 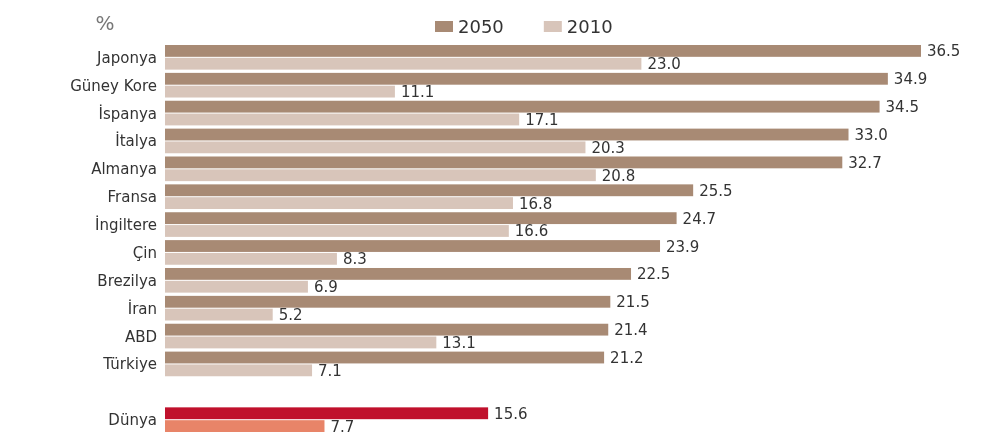 What do you see at coordinates (124, 169) in the screenshot?
I see `y-tick-label: Almanya` at bounding box center [124, 169].